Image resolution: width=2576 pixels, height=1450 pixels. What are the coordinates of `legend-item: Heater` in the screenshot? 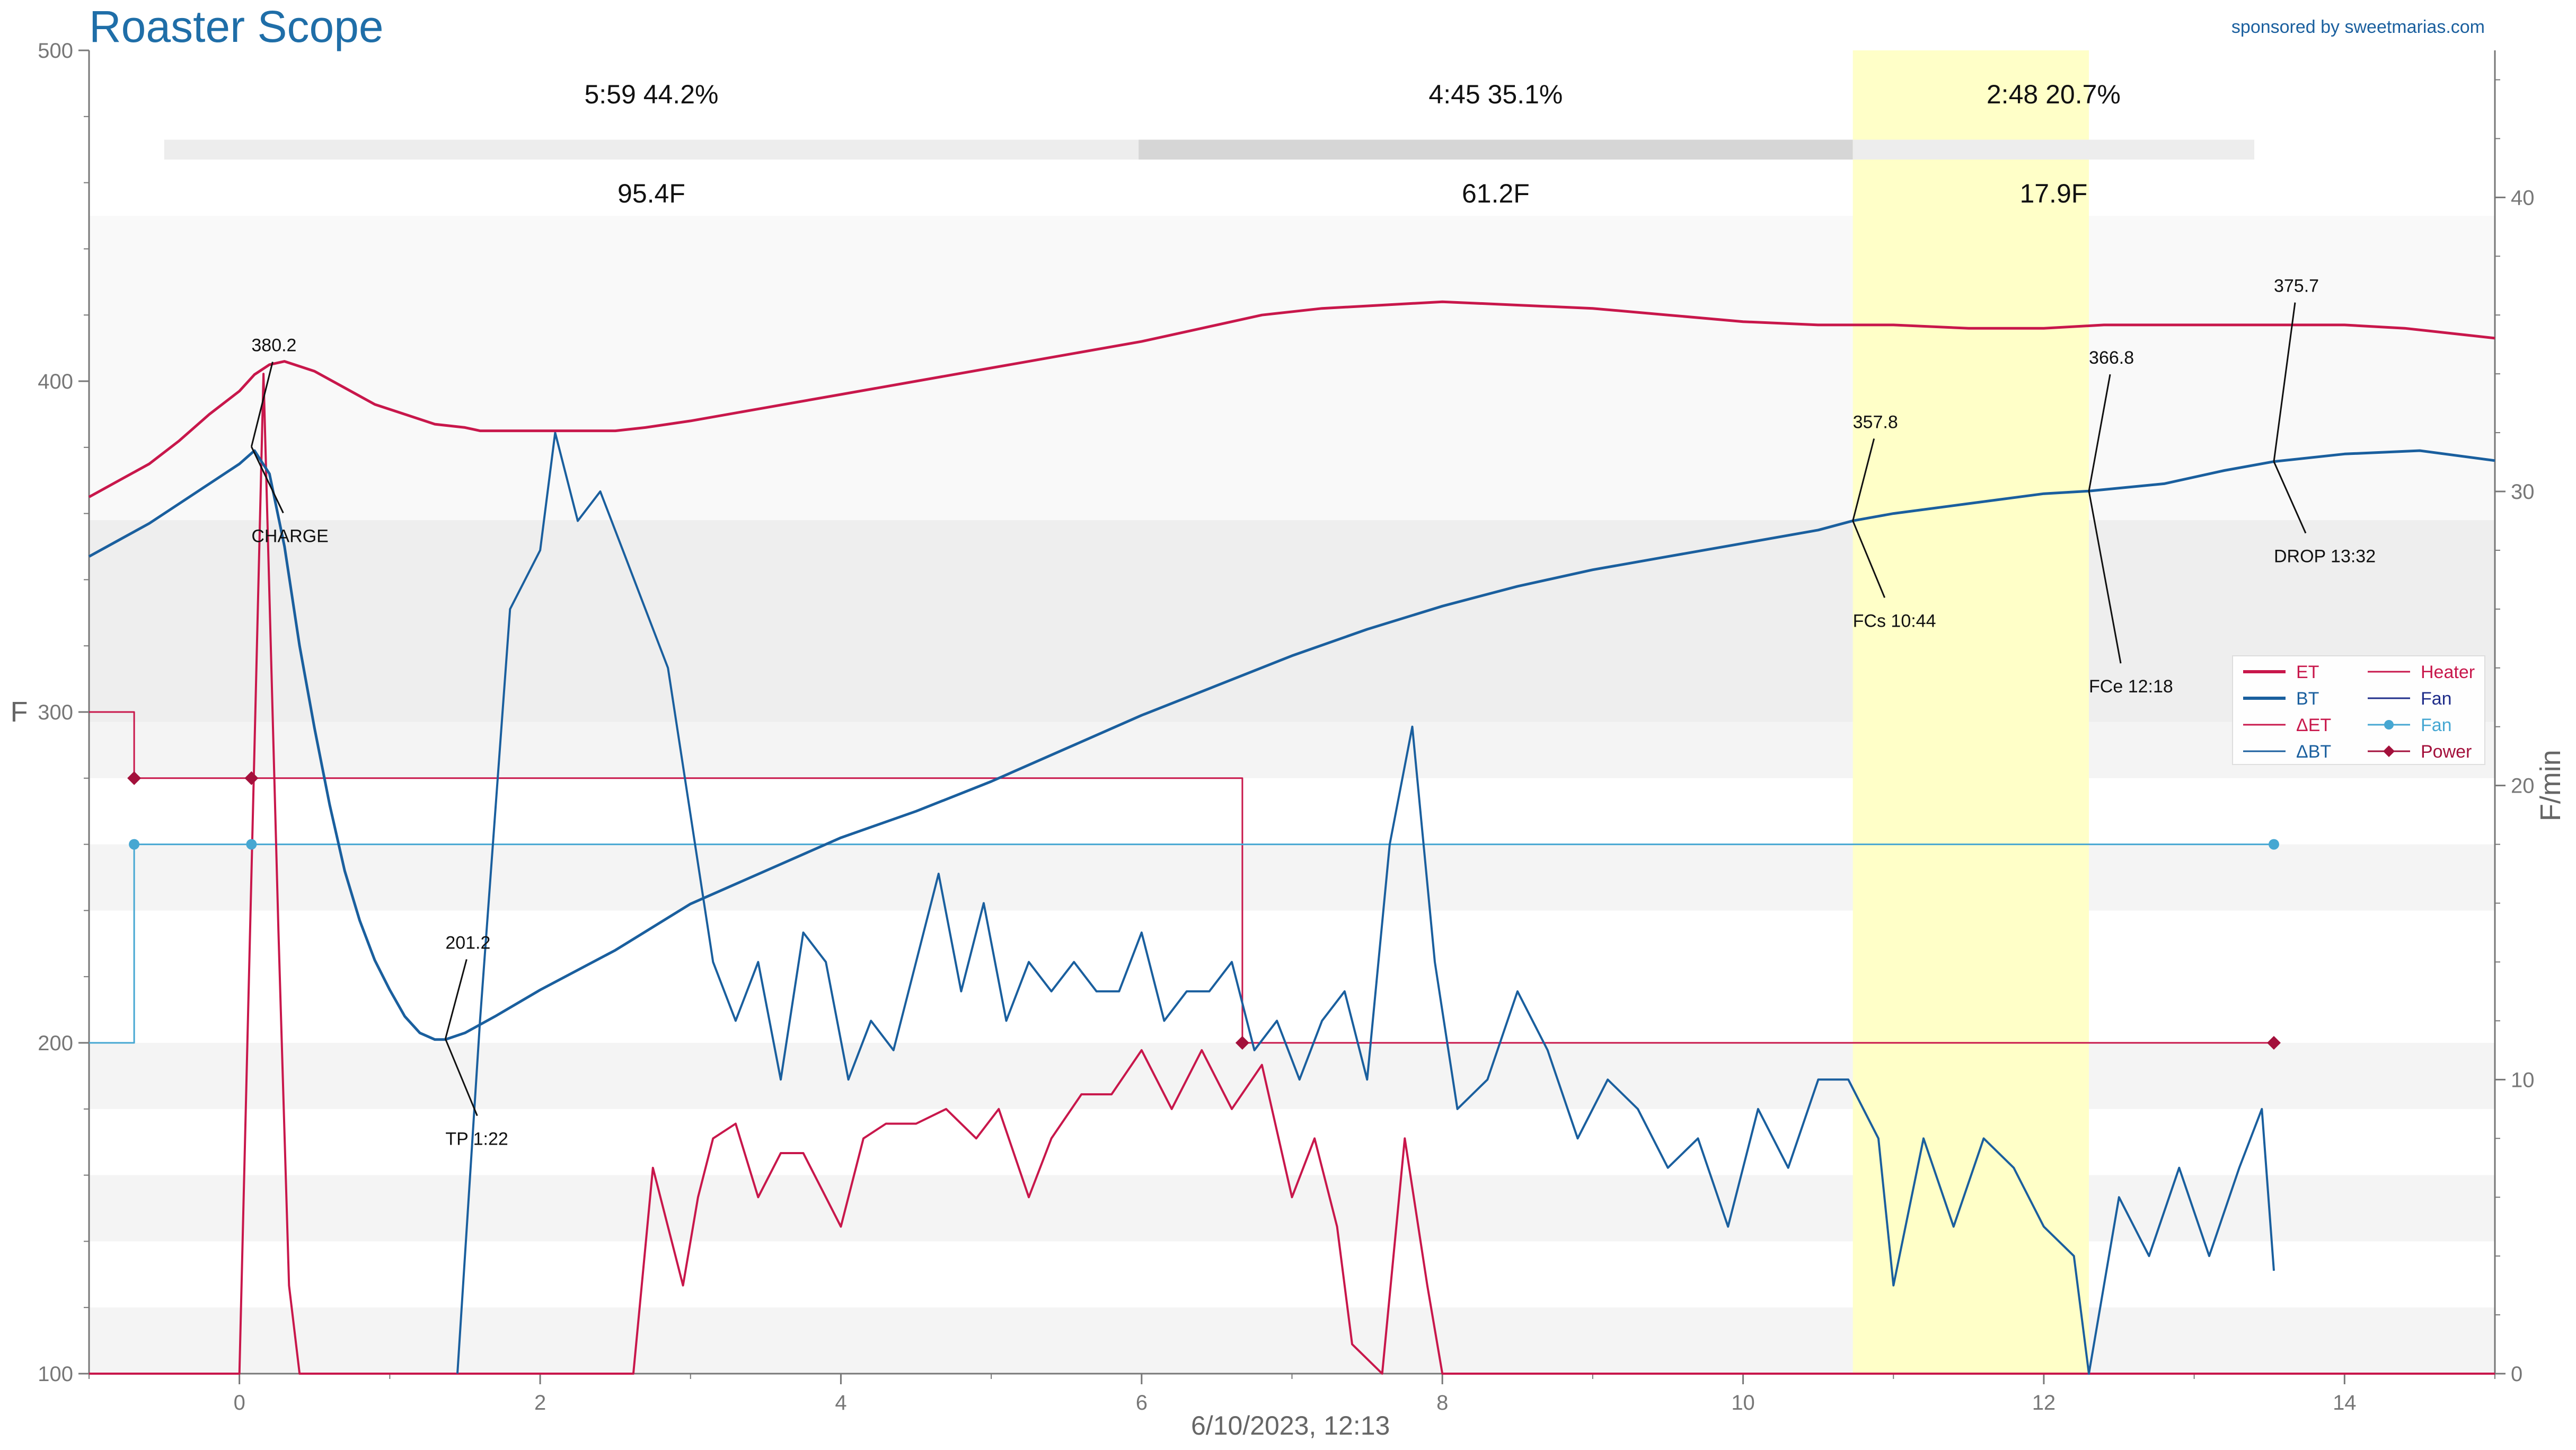 It's located at (2421, 672).